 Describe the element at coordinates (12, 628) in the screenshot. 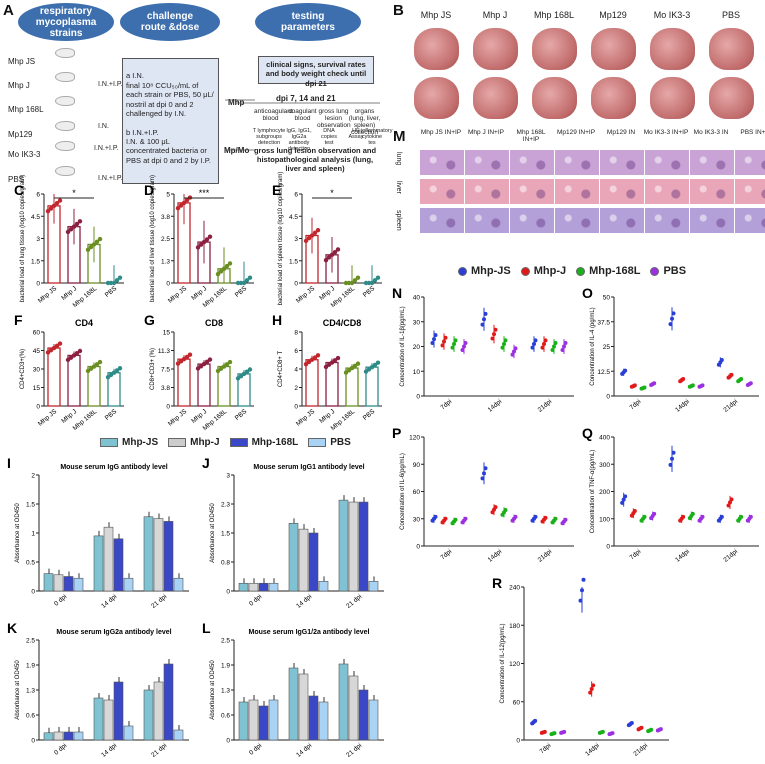

I see `chart-panel-label: K` at that location.